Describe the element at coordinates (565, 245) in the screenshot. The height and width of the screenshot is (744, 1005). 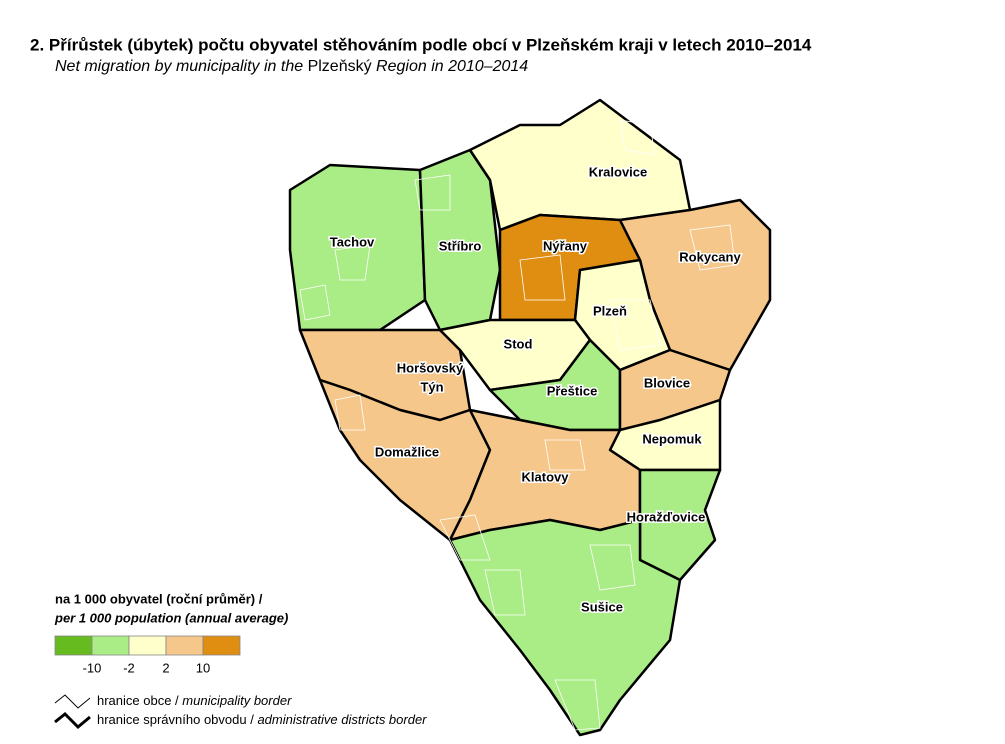
I see `district-label: Nýřany` at that location.